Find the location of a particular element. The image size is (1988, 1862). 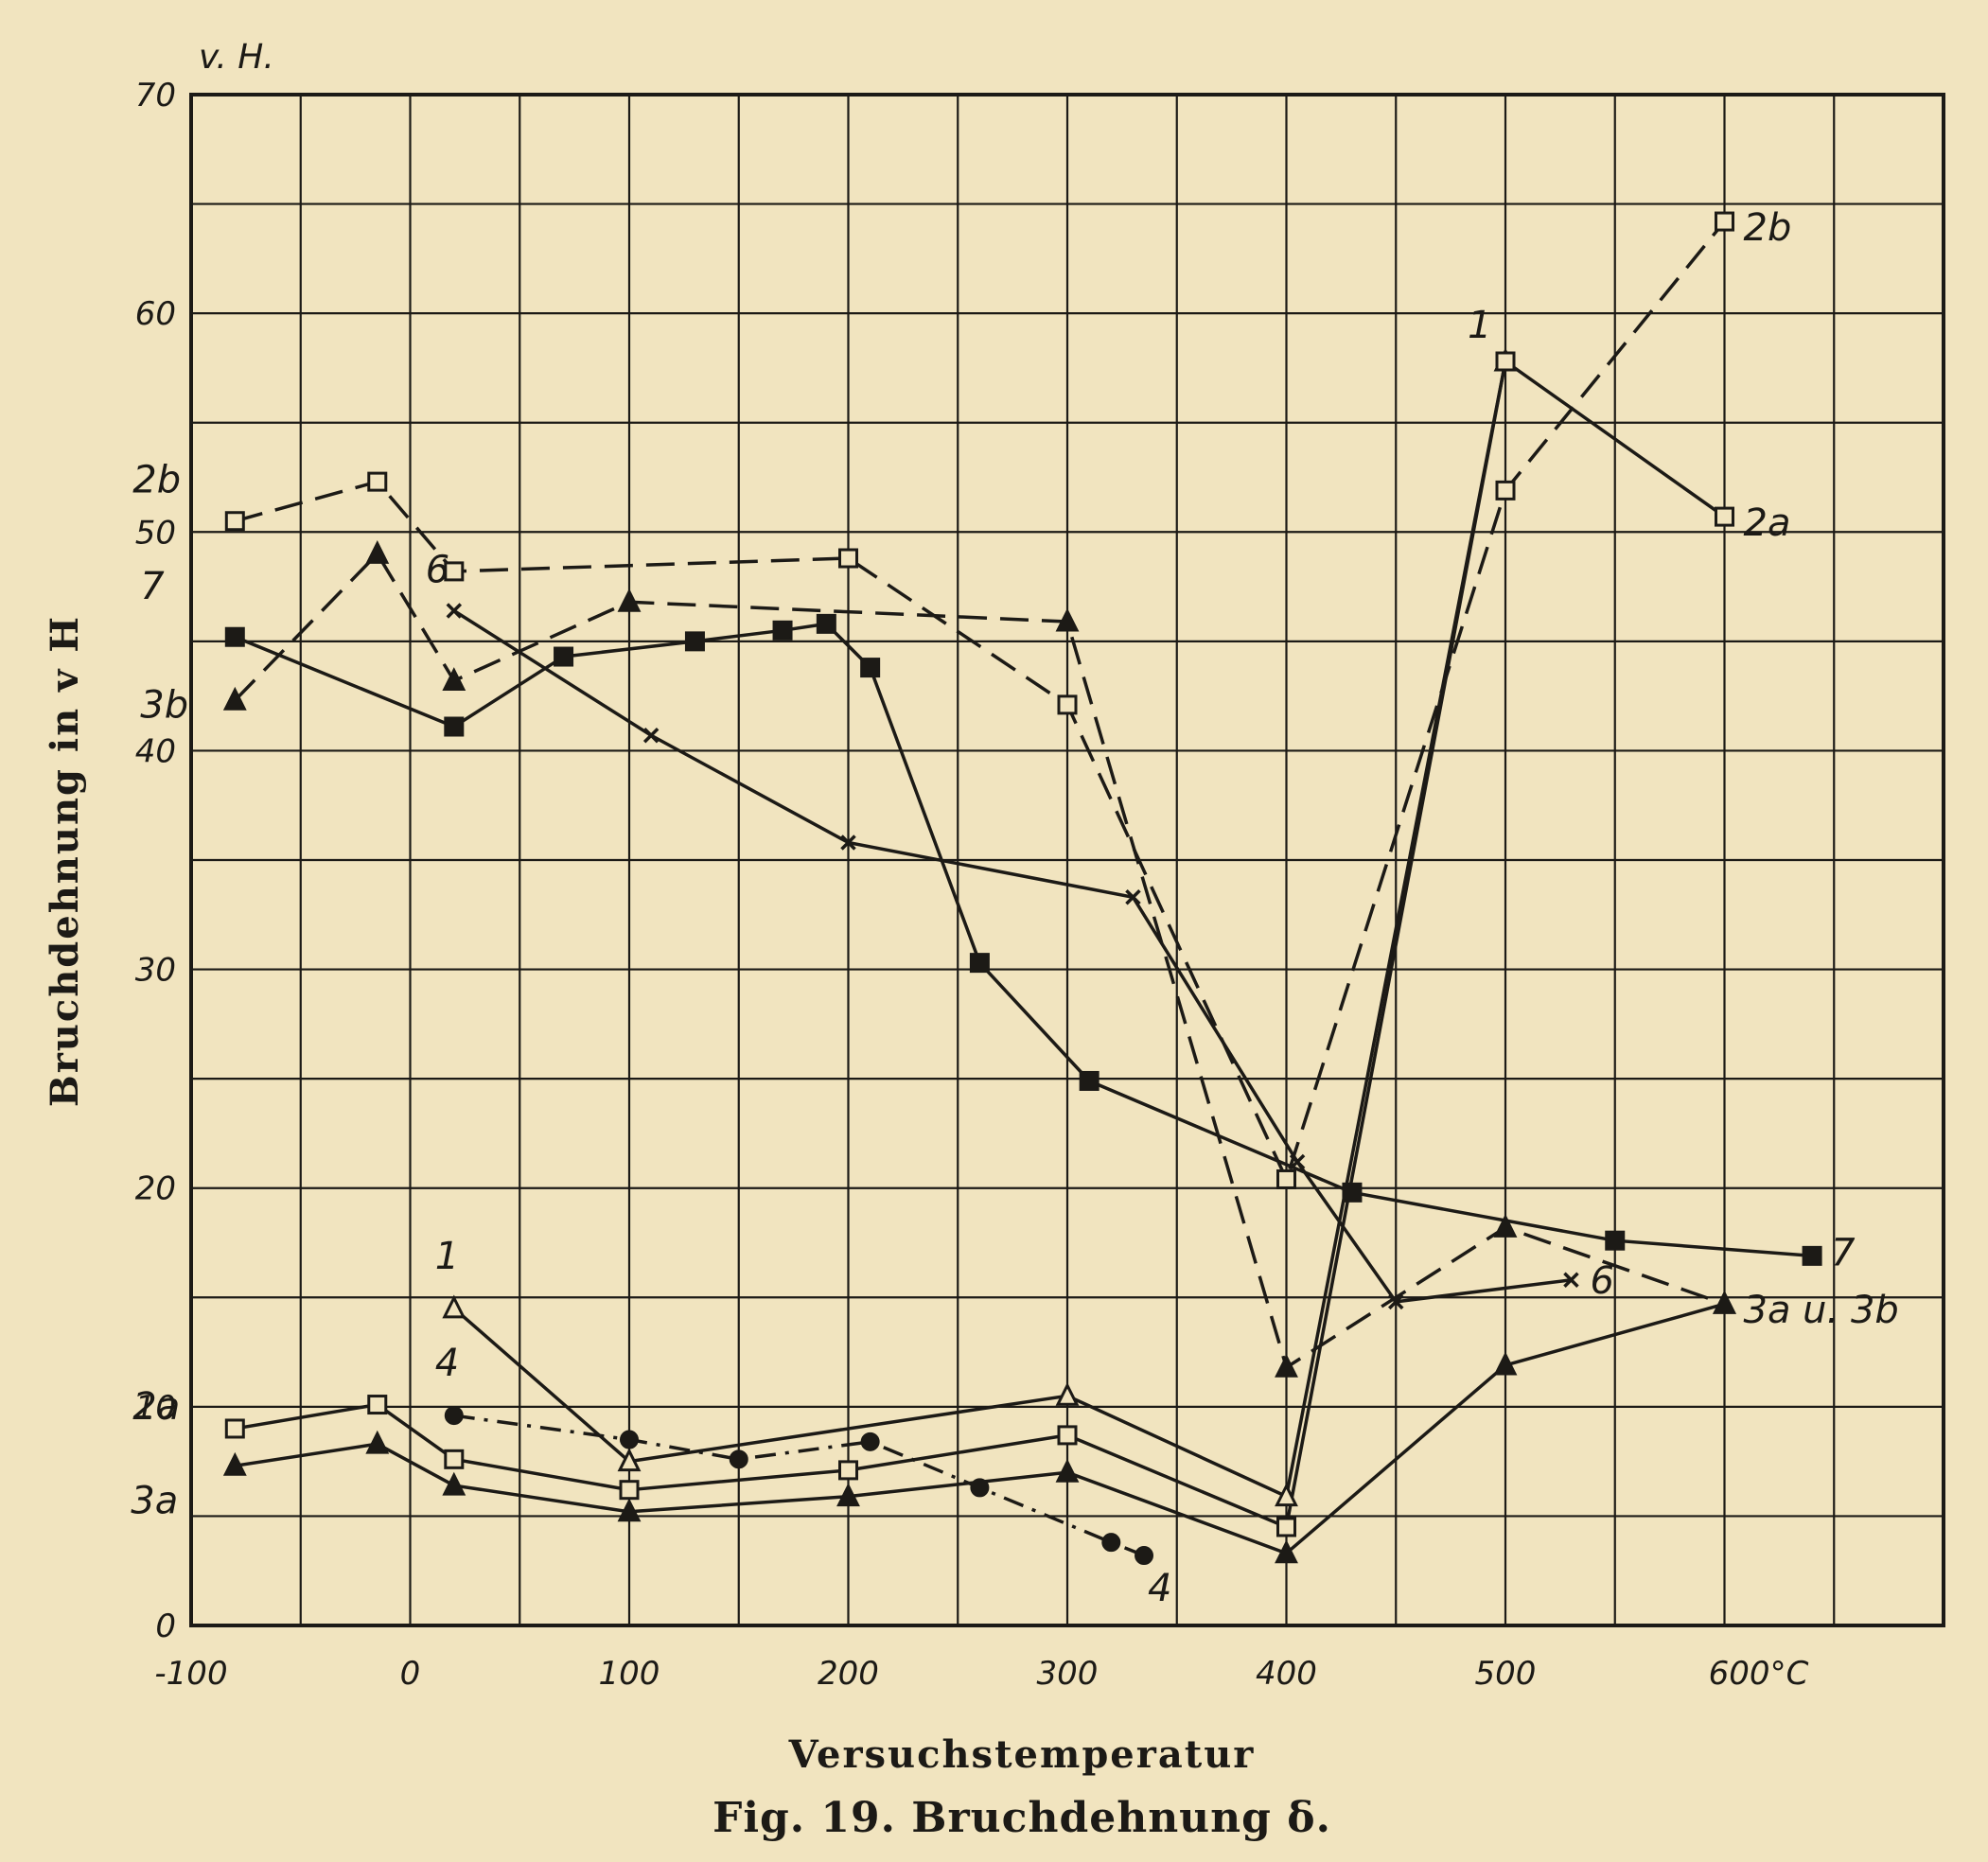

x-tick-label: 400 is located at coordinates (1286, 1674).